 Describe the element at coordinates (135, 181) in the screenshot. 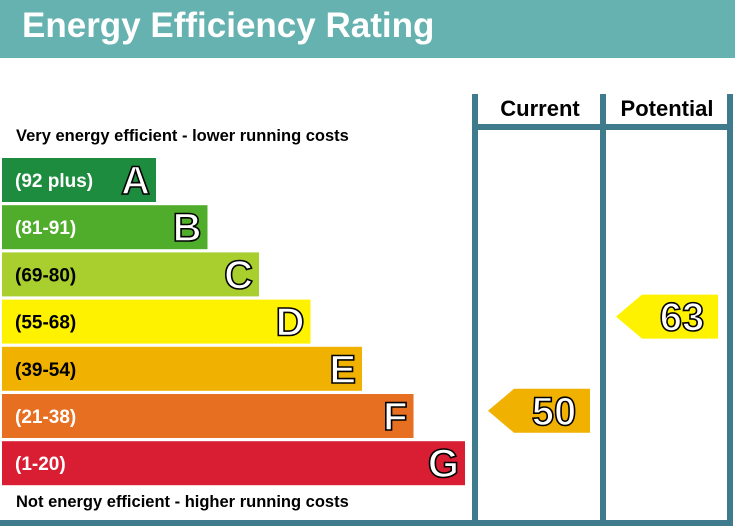

I see `band-a-letter: A` at that location.